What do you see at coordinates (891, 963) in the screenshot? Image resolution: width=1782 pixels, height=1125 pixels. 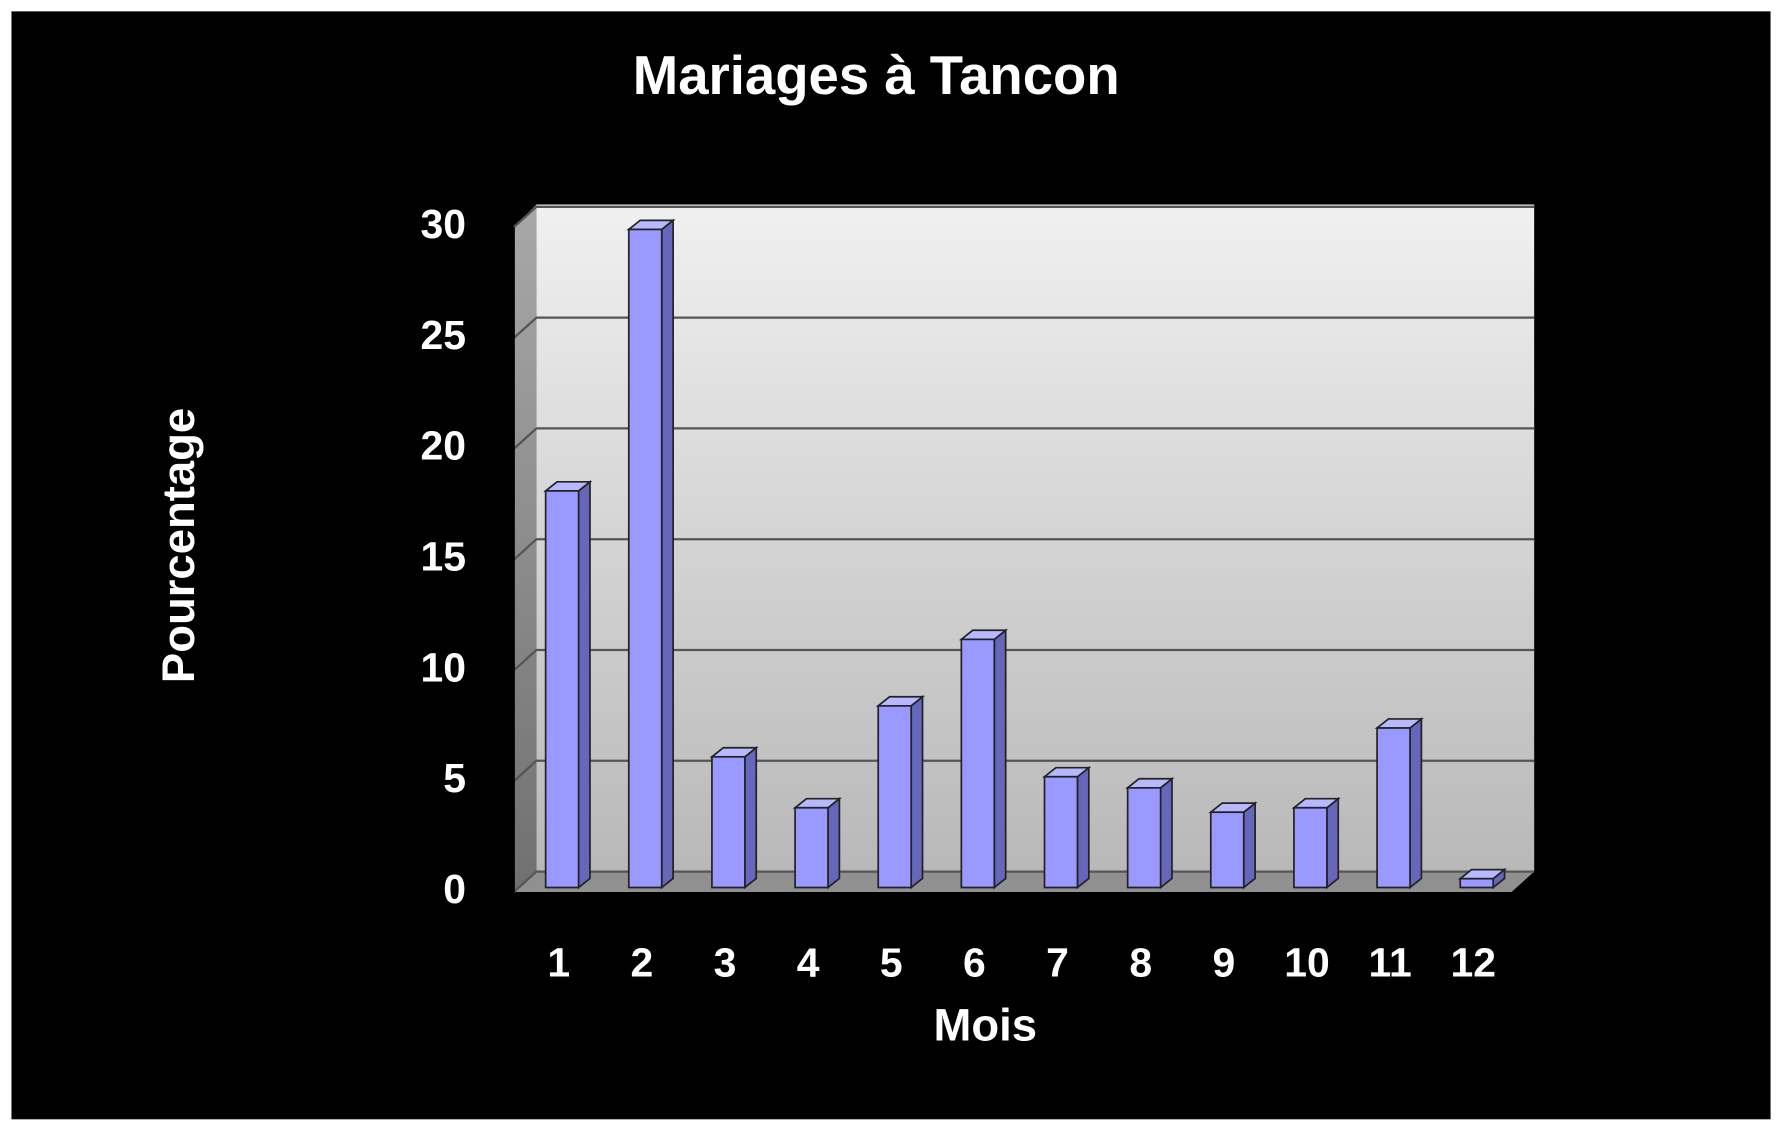 I see `x-tick-label: 5` at bounding box center [891, 963].